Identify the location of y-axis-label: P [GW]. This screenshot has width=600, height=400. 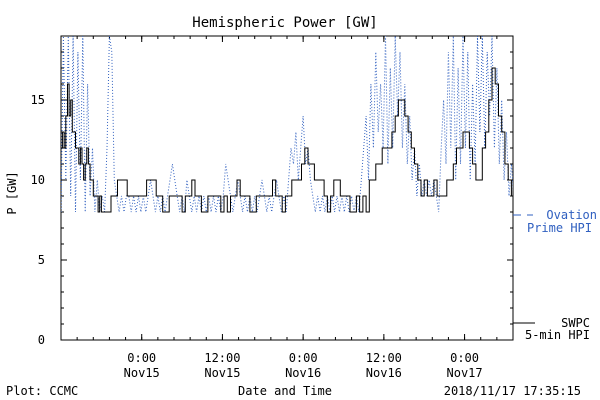
(12, 192).